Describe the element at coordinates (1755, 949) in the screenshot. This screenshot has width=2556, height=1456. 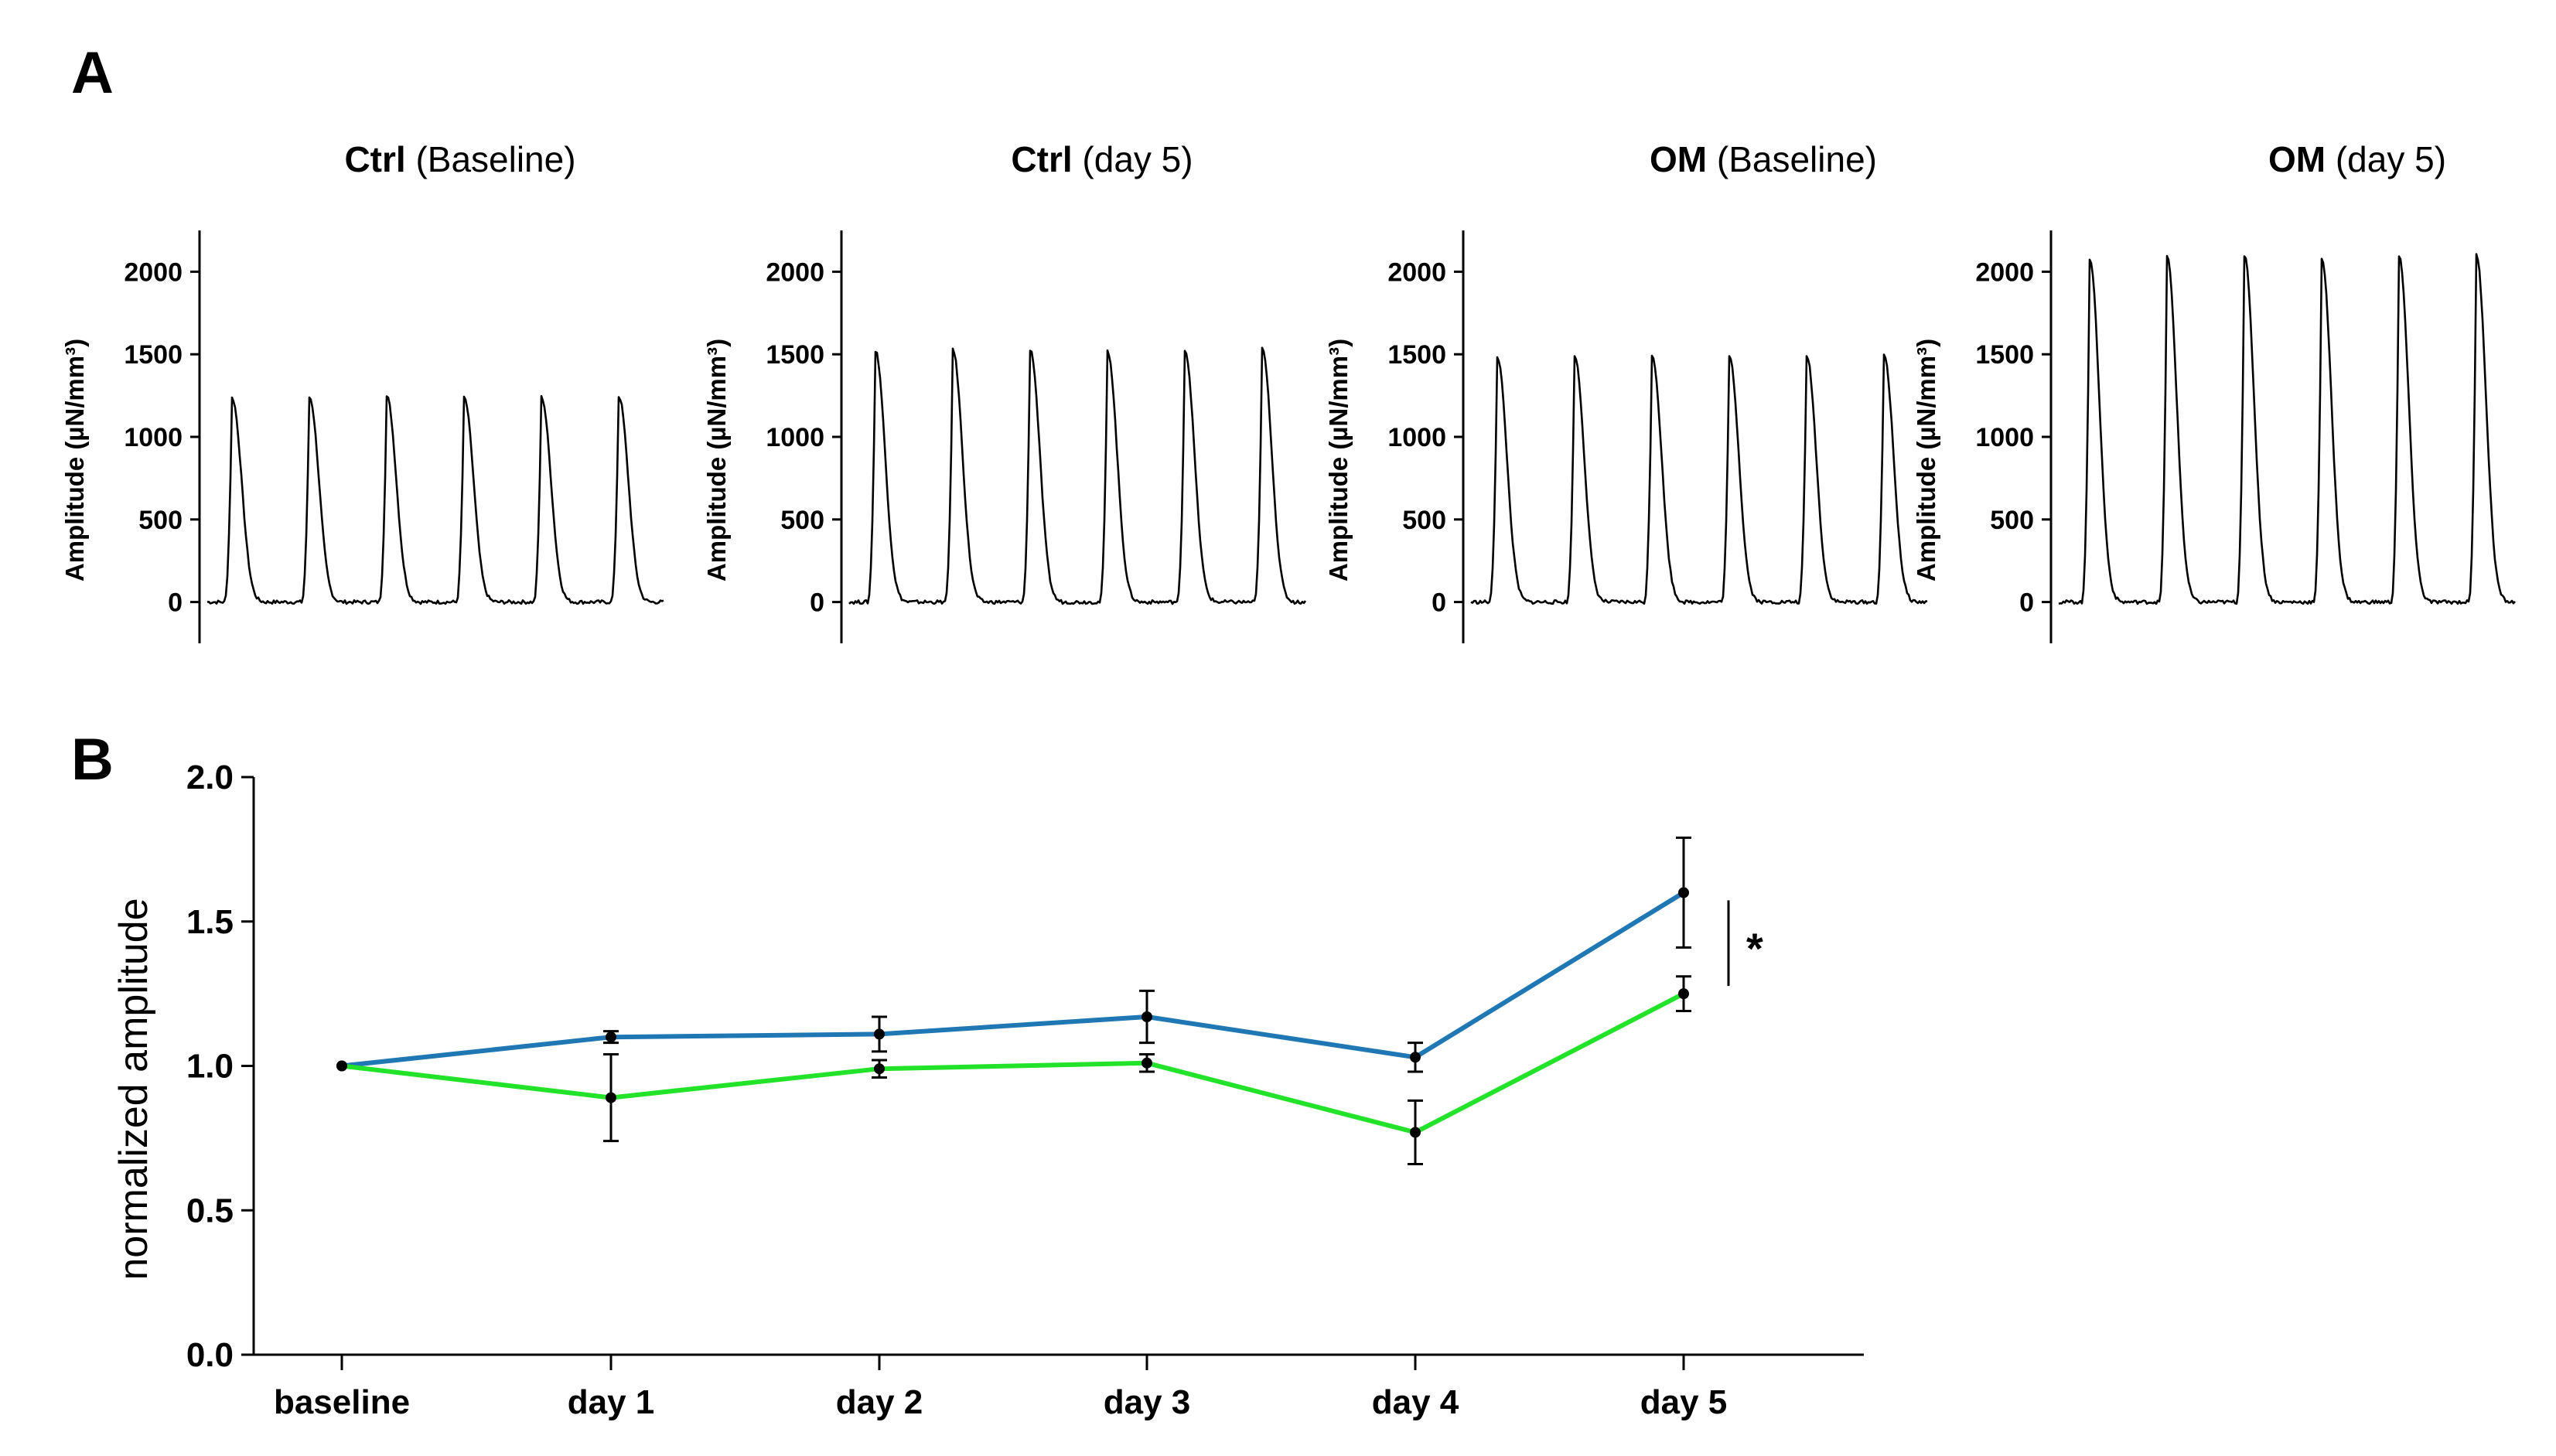
I see `significance-mark: *` at that location.